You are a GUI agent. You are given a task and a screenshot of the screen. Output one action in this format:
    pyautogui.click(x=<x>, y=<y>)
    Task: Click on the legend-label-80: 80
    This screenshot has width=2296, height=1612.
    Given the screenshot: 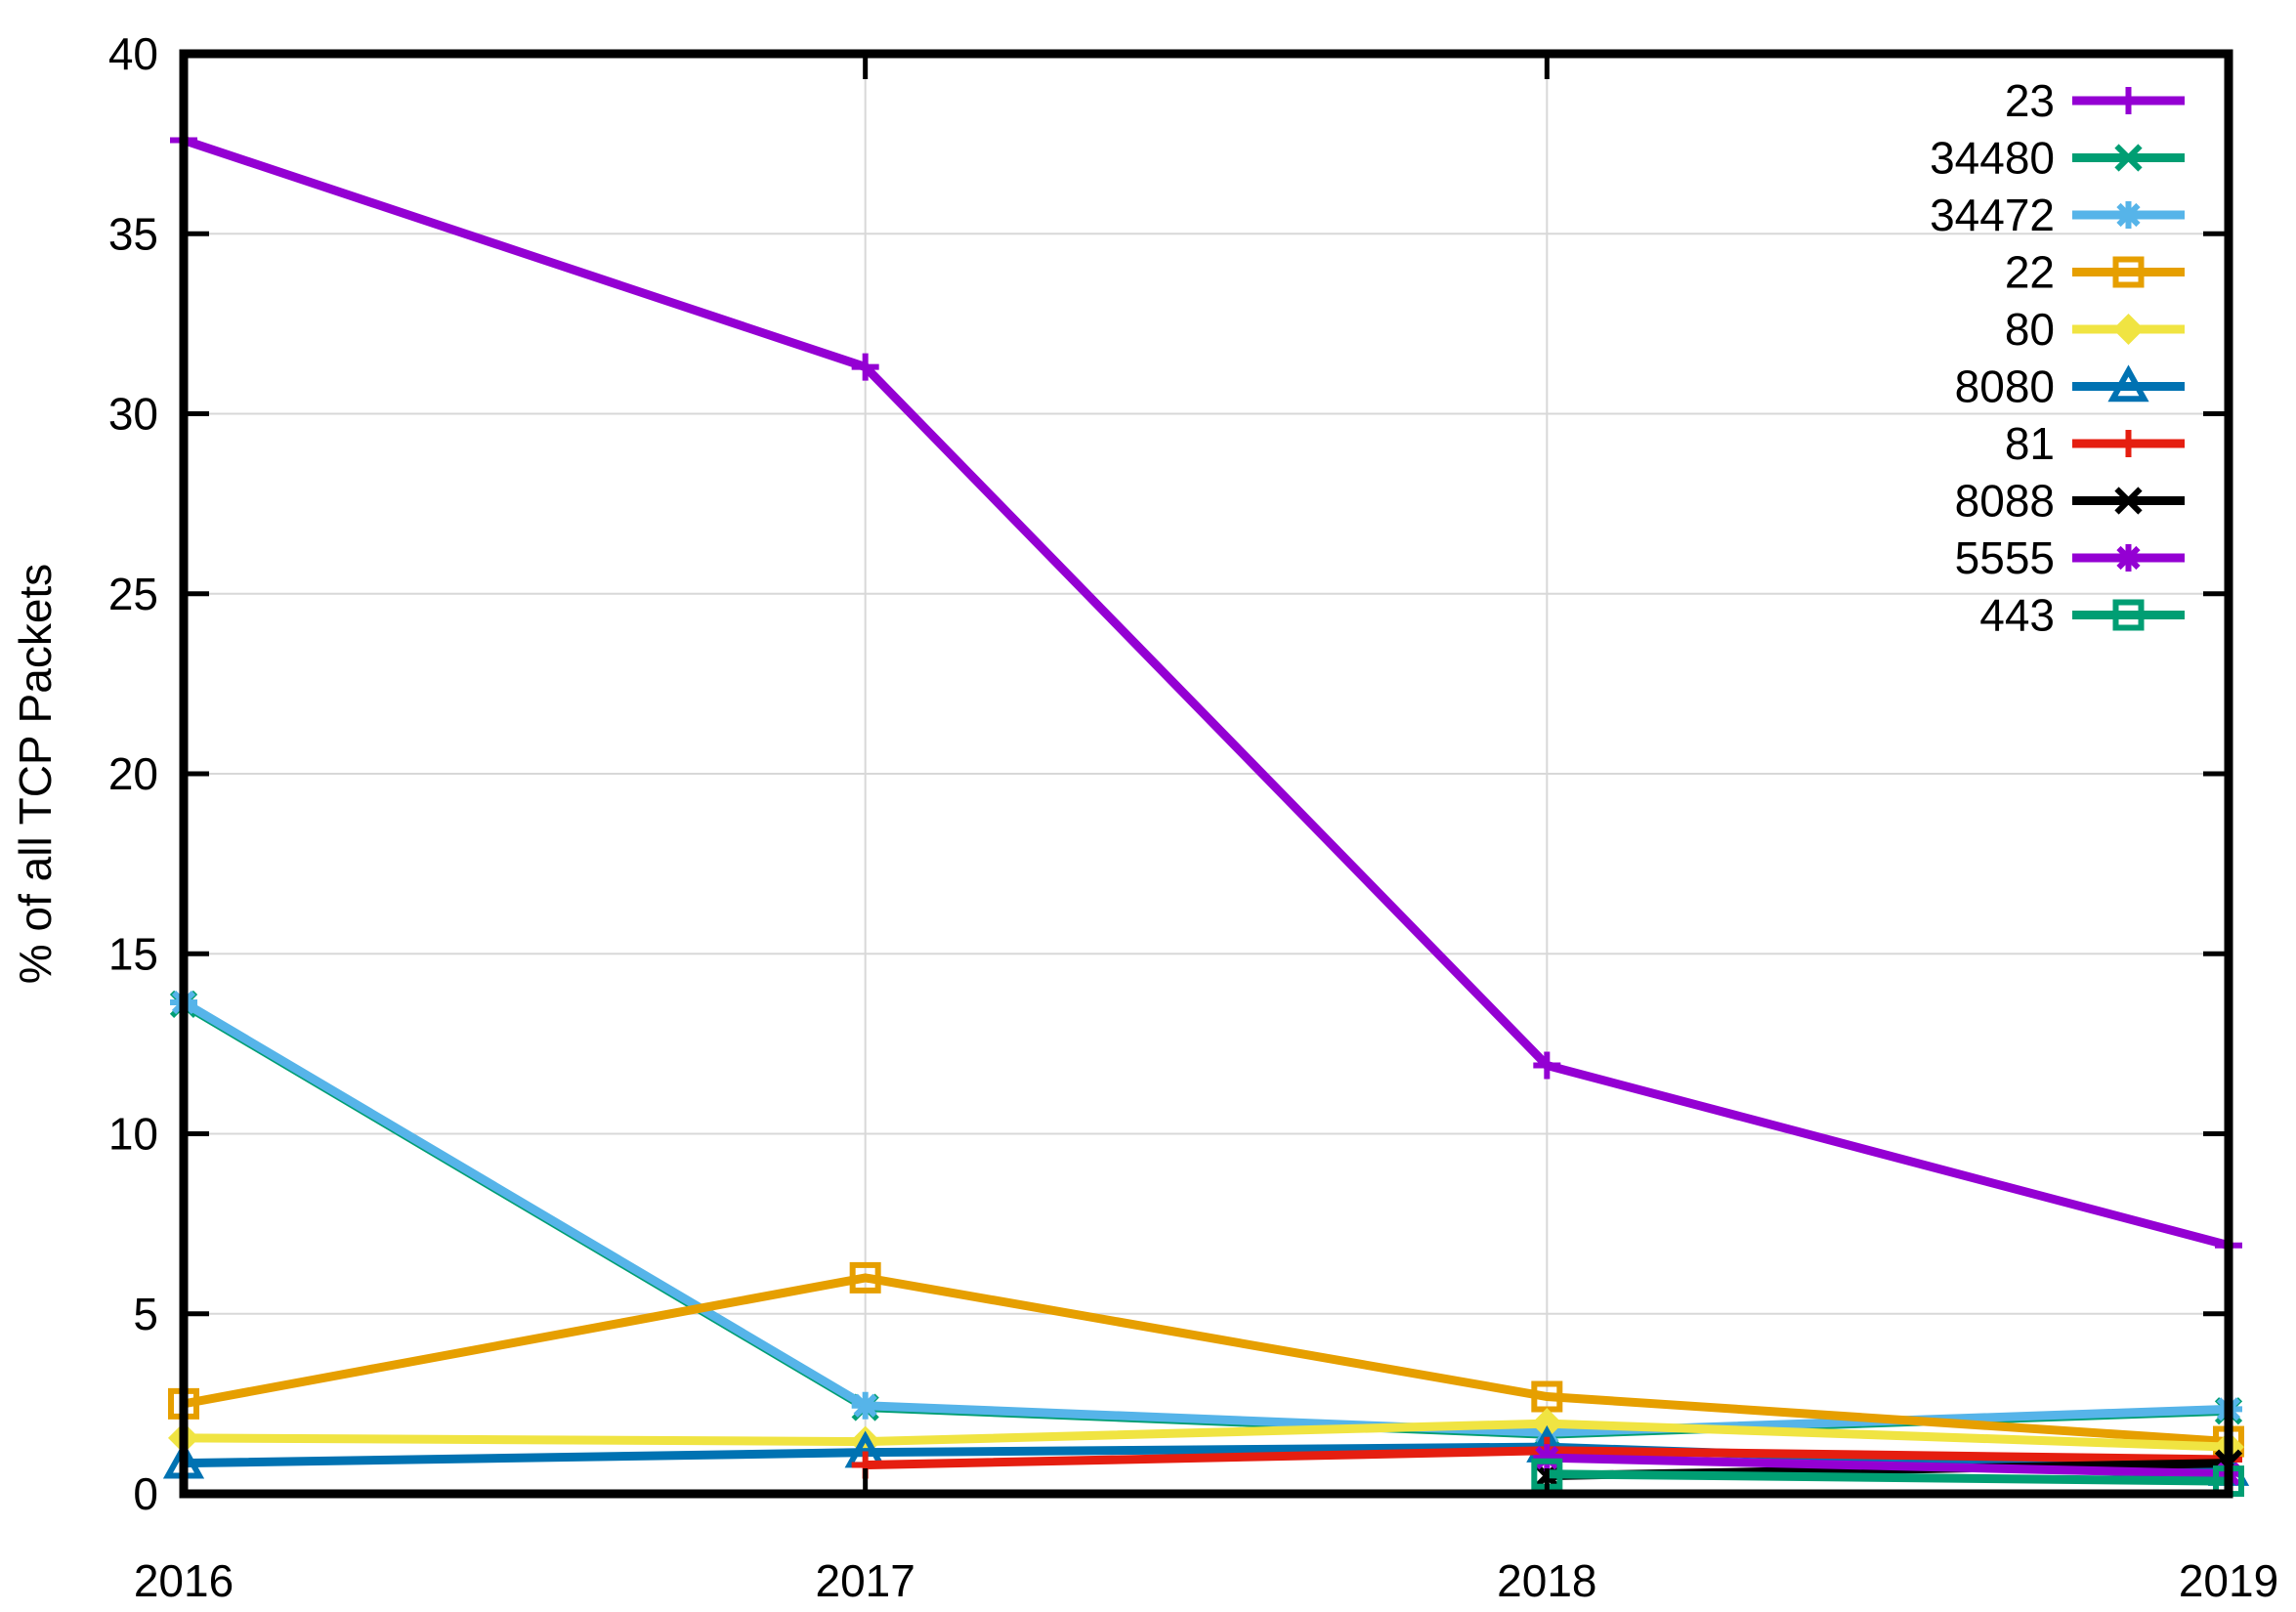 What is the action you would take?
    pyautogui.click(x=2030, y=329)
    